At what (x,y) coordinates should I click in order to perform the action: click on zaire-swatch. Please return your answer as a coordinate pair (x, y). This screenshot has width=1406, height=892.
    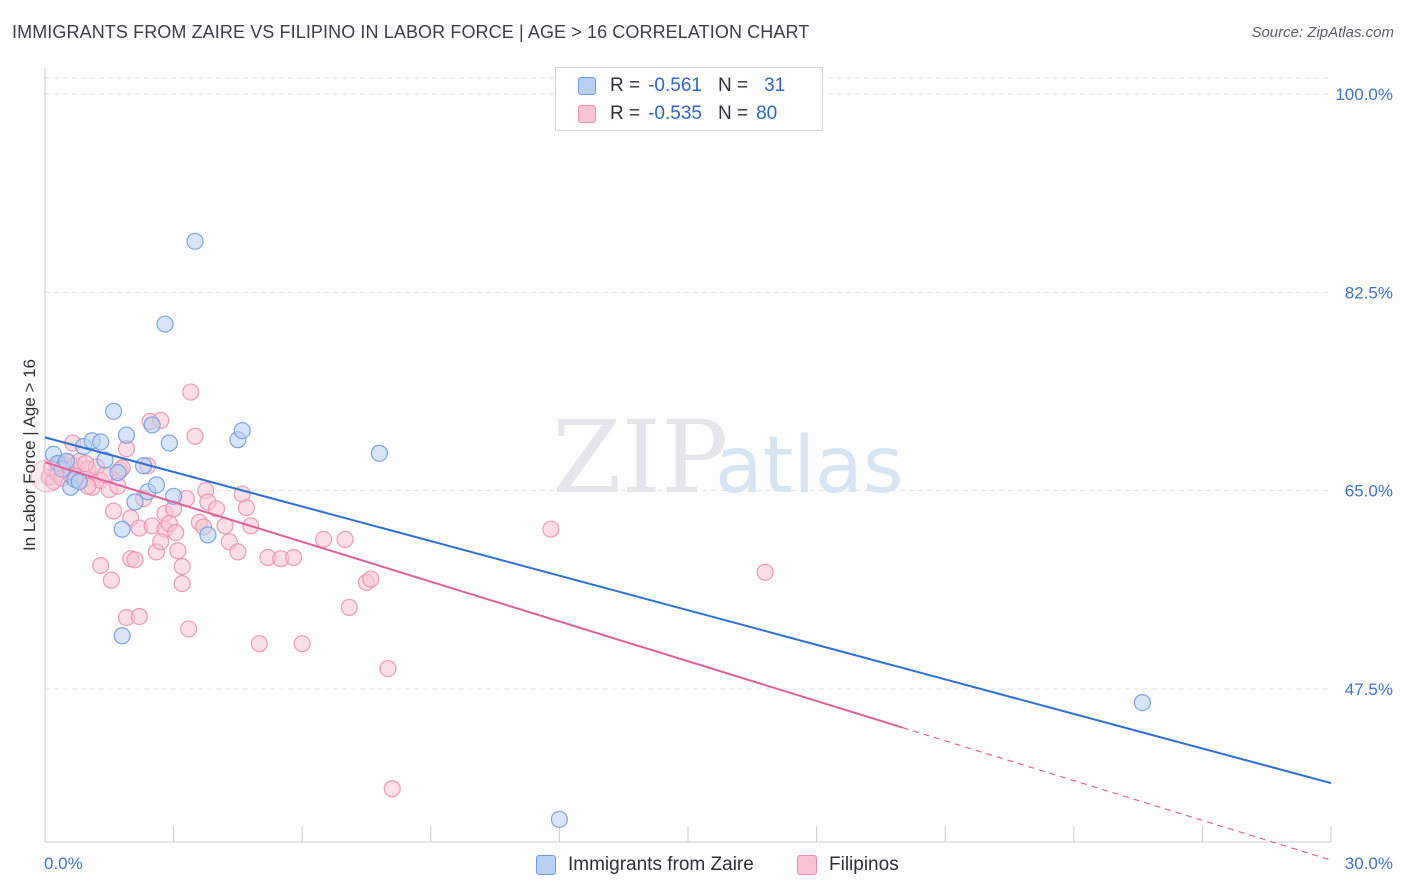
    Looking at the image, I should click on (587, 86).